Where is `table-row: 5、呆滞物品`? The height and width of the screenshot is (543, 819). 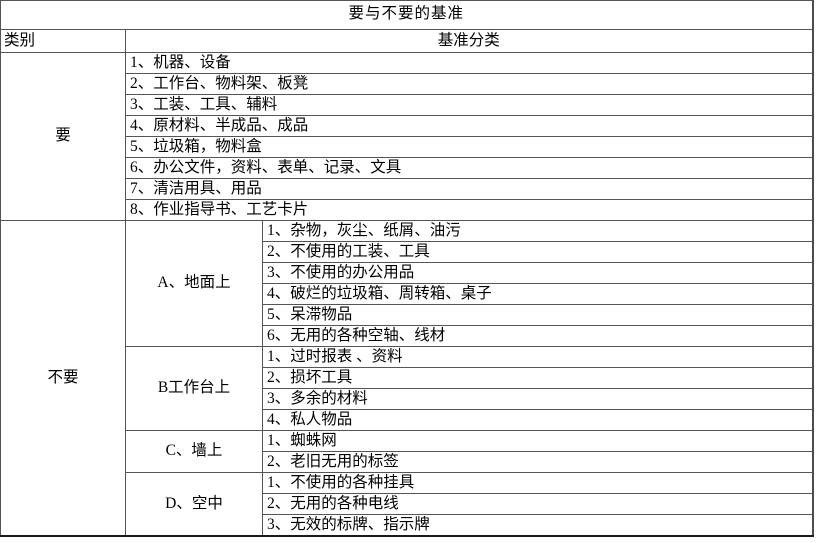
table-row: 5、呆滞物品 is located at coordinates (407, 315).